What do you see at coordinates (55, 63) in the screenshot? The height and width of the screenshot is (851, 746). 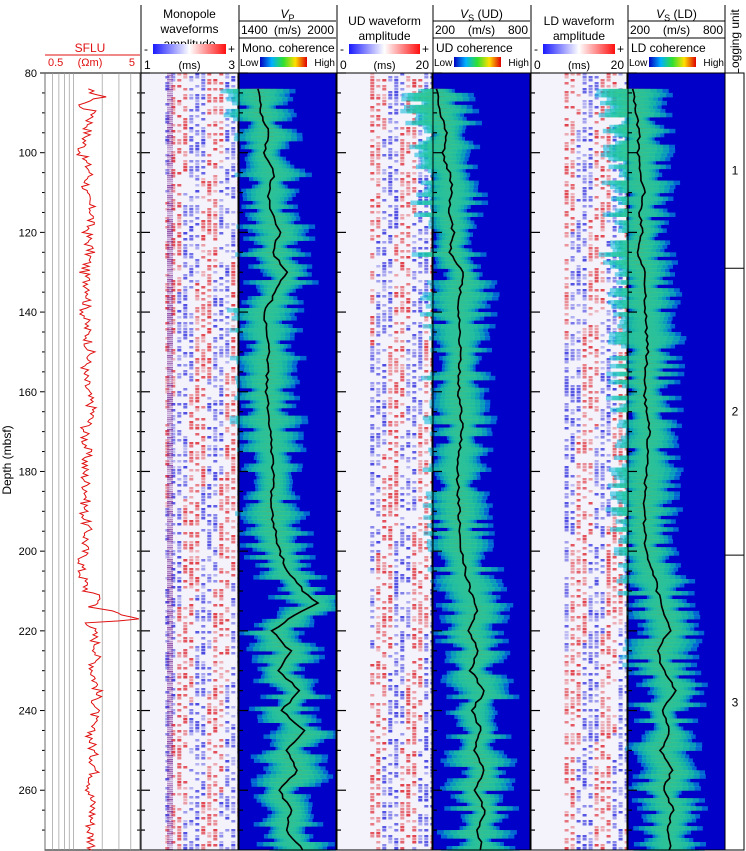 I see `sflu-min-label: 0.5` at bounding box center [55, 63].